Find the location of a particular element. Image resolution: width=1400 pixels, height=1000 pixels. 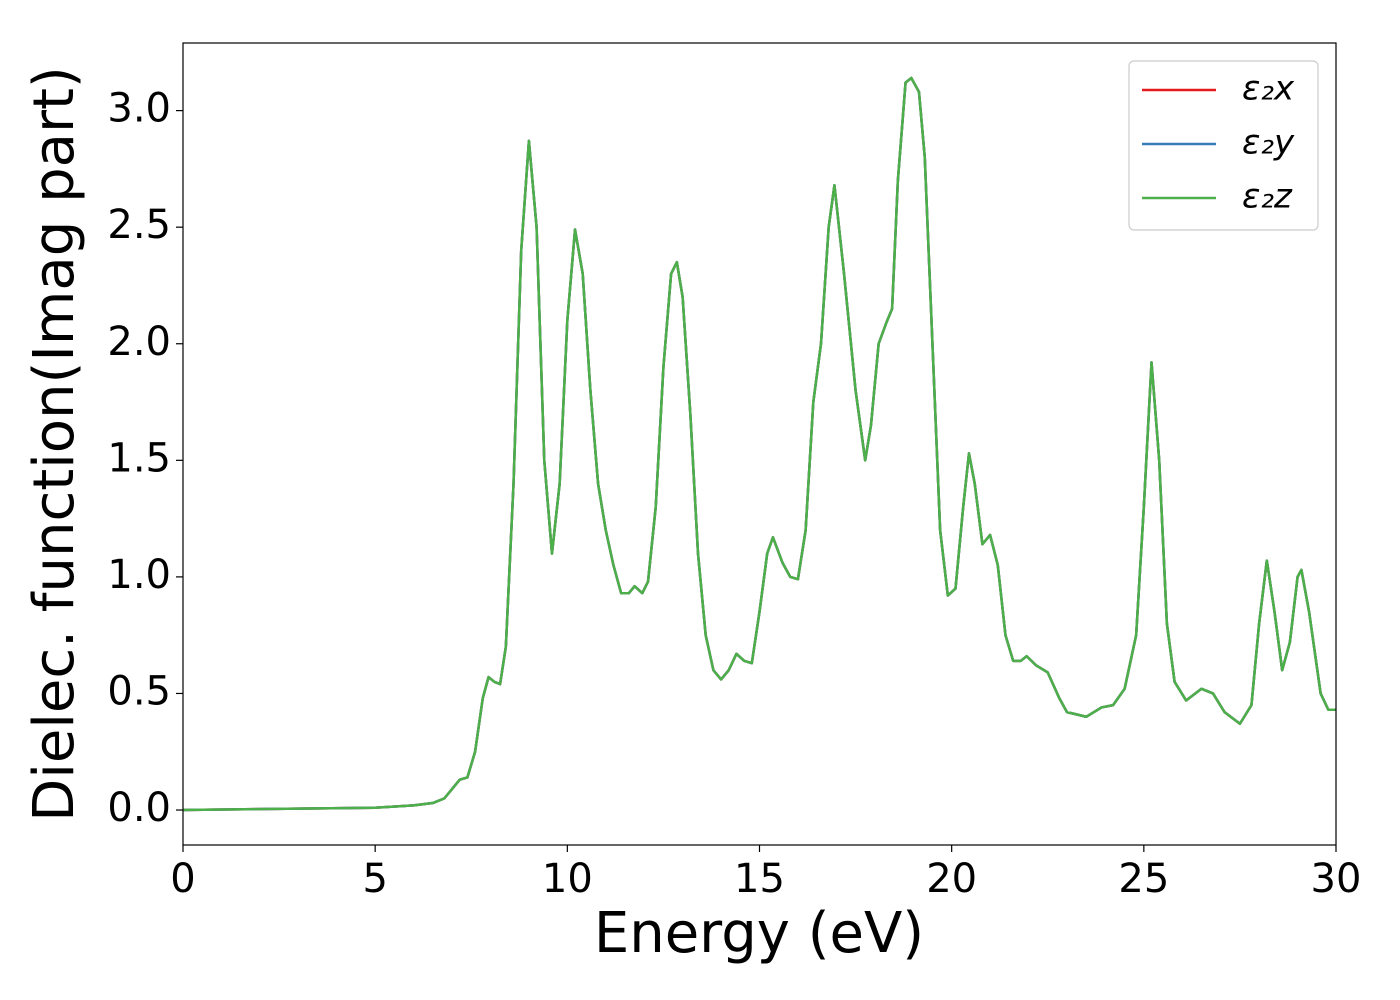

y-tick-label: 1.5 is located at coordinates (139, 458).